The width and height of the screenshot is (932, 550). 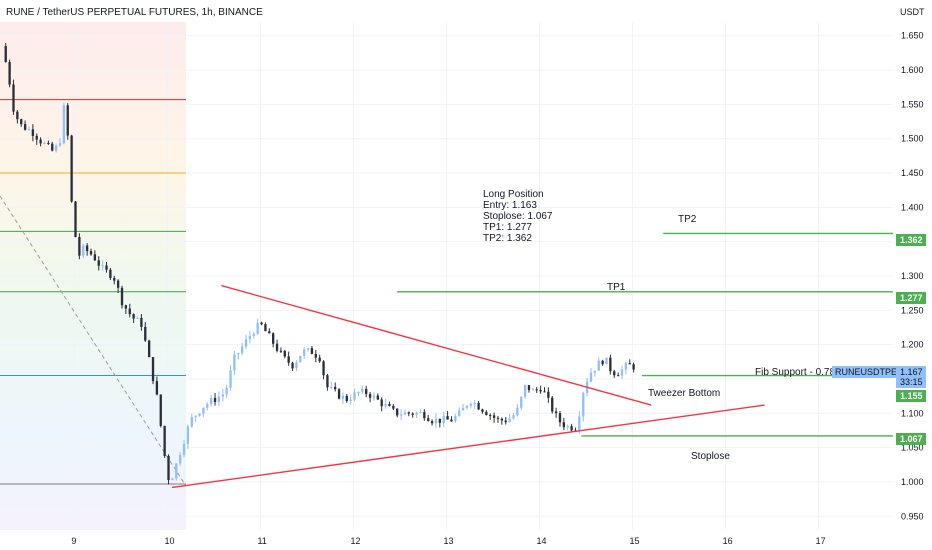 What do you see at coordinates (436, 345) in the screenshot?
I see `trend-line` at bounding box center [436, 345].